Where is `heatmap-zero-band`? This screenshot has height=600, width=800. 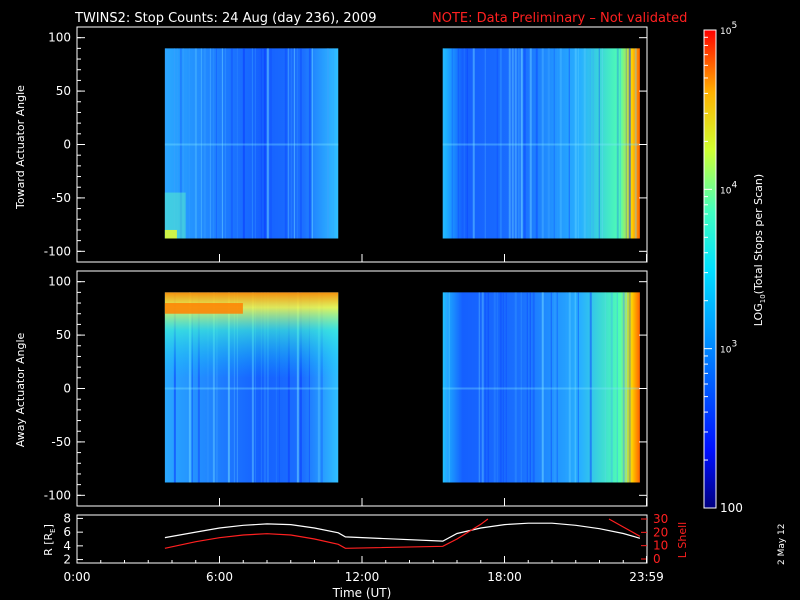
heatmap-zero-band is located at coordinates (251, 144).